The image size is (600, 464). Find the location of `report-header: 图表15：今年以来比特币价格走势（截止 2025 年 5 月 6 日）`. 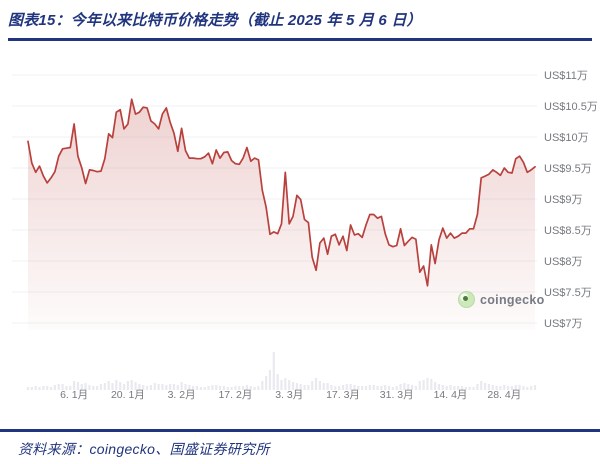

report-header: 图表15：今年以来比特币价格走势（截止 2025 年 5 月 6 日） is located at coordinates (300, 20).